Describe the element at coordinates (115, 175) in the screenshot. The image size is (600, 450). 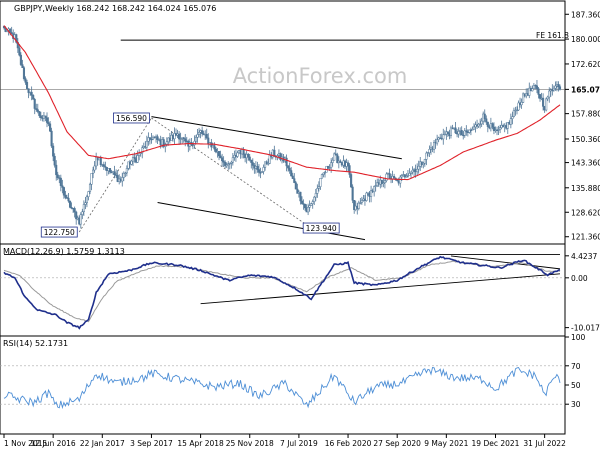
I see `dashed-trend-line` at that location.